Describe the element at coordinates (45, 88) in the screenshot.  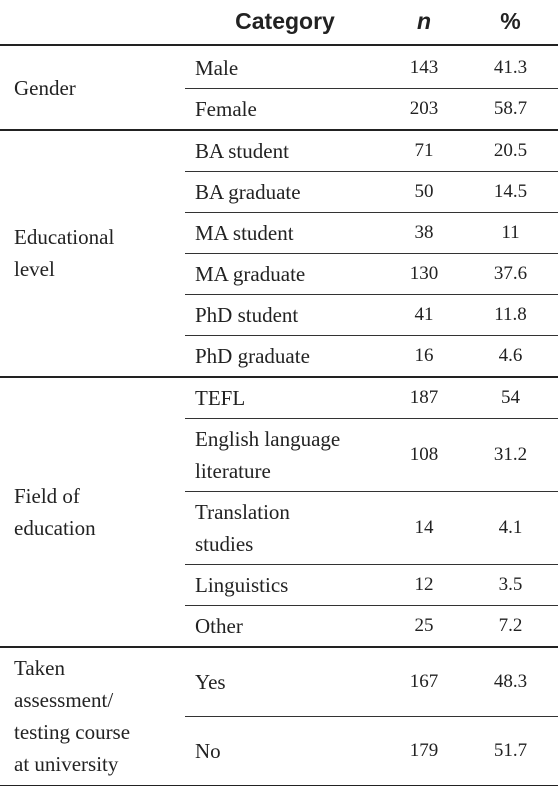
I see `group-label: Gender` at that location.